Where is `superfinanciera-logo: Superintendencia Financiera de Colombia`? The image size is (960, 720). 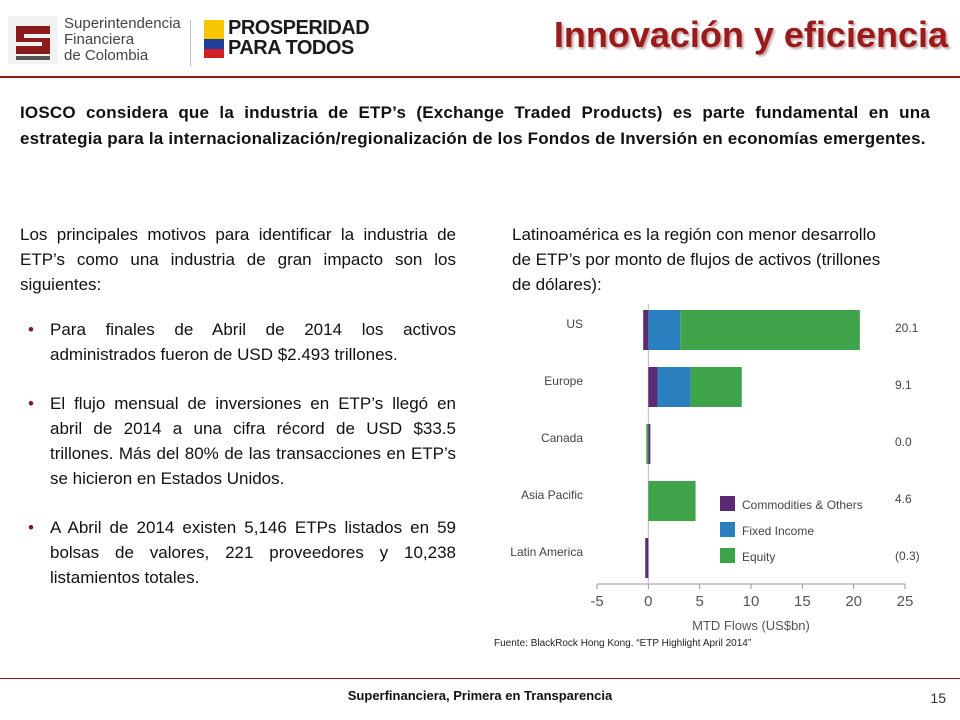 superfinanciera-logo: Superintendencia Financiera de Colombia is located at coordinates (98, 40).